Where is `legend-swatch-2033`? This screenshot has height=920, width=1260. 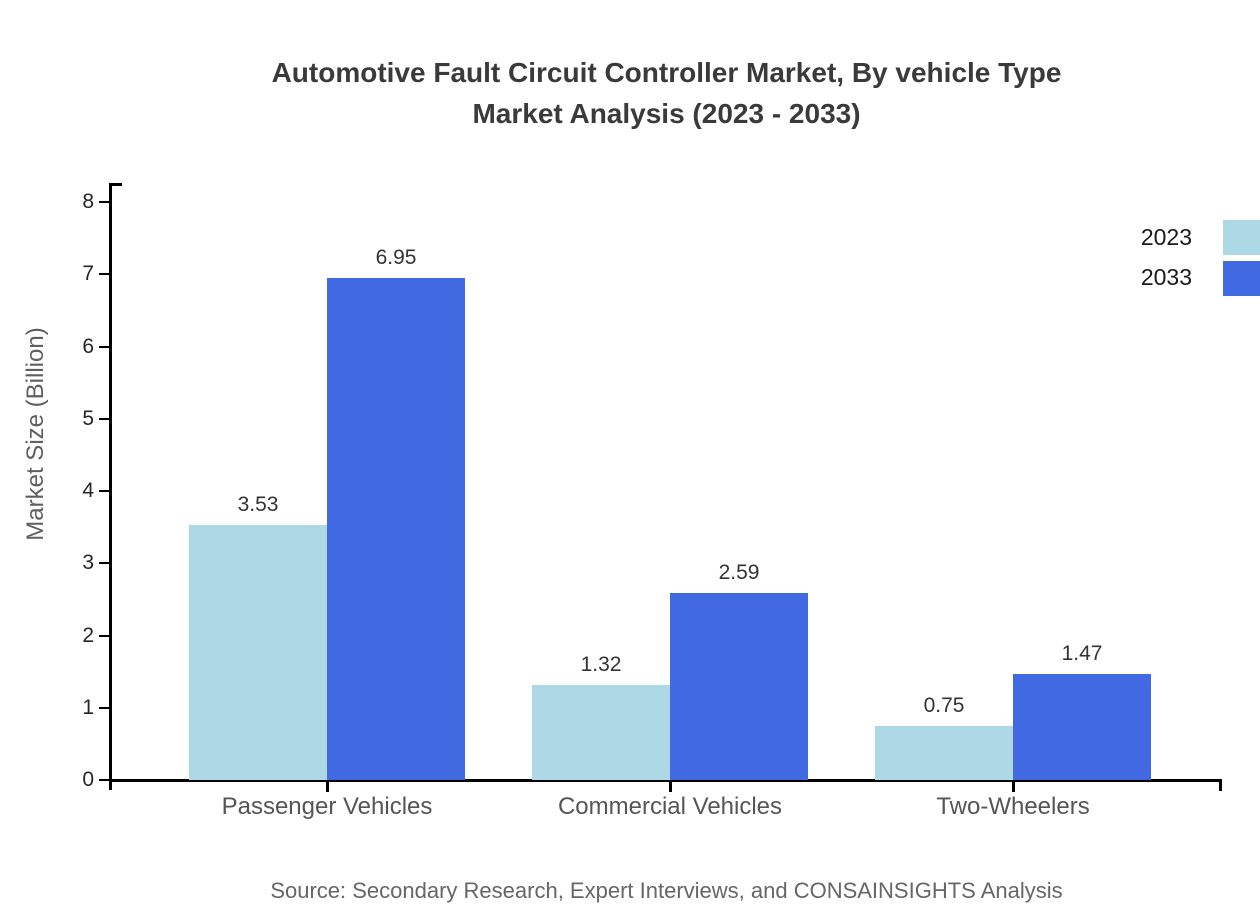 legend-swatch-2033 is located at coordinates (1241, 278).